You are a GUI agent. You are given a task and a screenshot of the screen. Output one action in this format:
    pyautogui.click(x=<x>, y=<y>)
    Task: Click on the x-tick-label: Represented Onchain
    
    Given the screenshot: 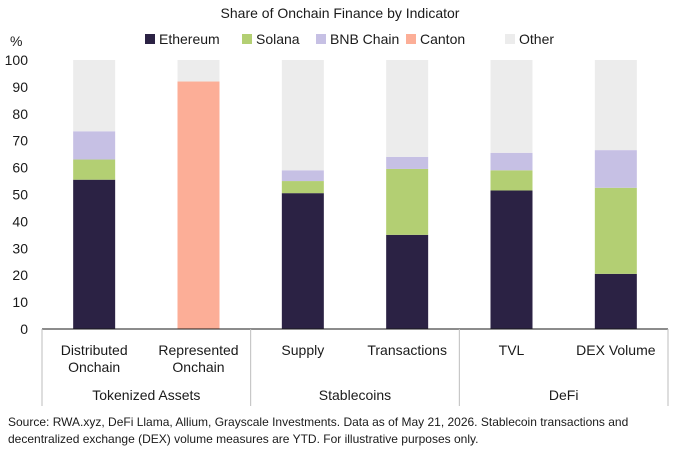 What is the action you would take?
    pyautogui.click(x=198, y=358)
    